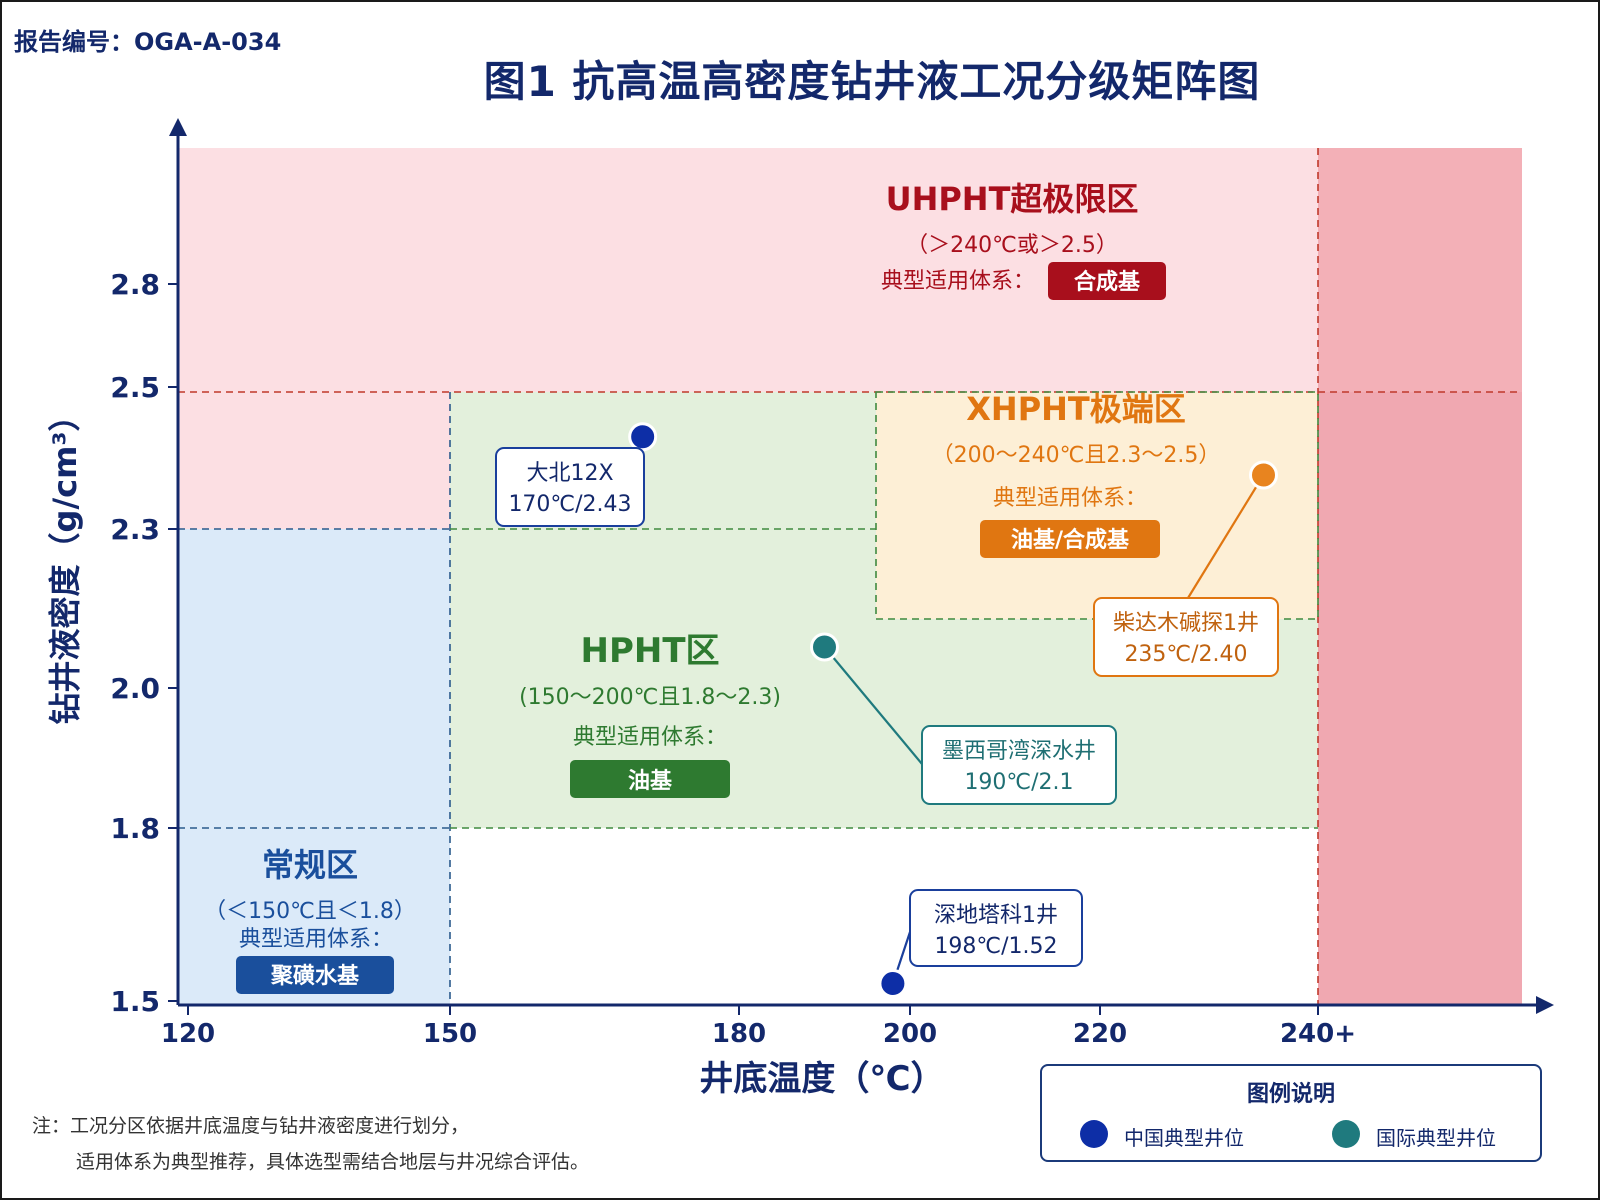  What do you see at coordinates (333, 1162) in the screenshot?
I see `footnote-line-2: 适用体系为典型推荐，具体选型需结合地层与井况综合评估。` at bounding box center [333, 1162].